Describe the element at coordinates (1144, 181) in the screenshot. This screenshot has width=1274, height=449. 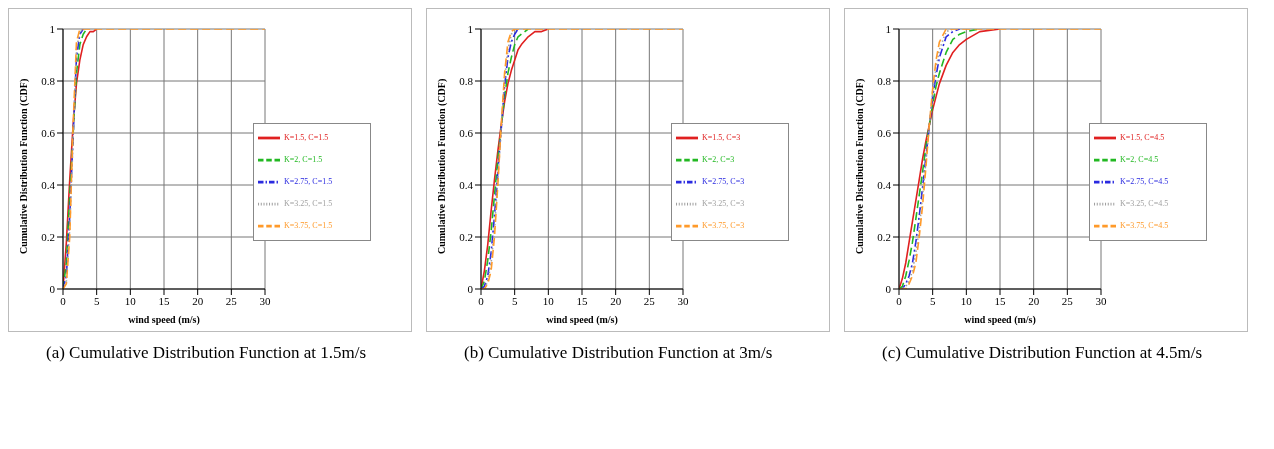
I see `legend-label: K=2.75, C=4.5` at that location.